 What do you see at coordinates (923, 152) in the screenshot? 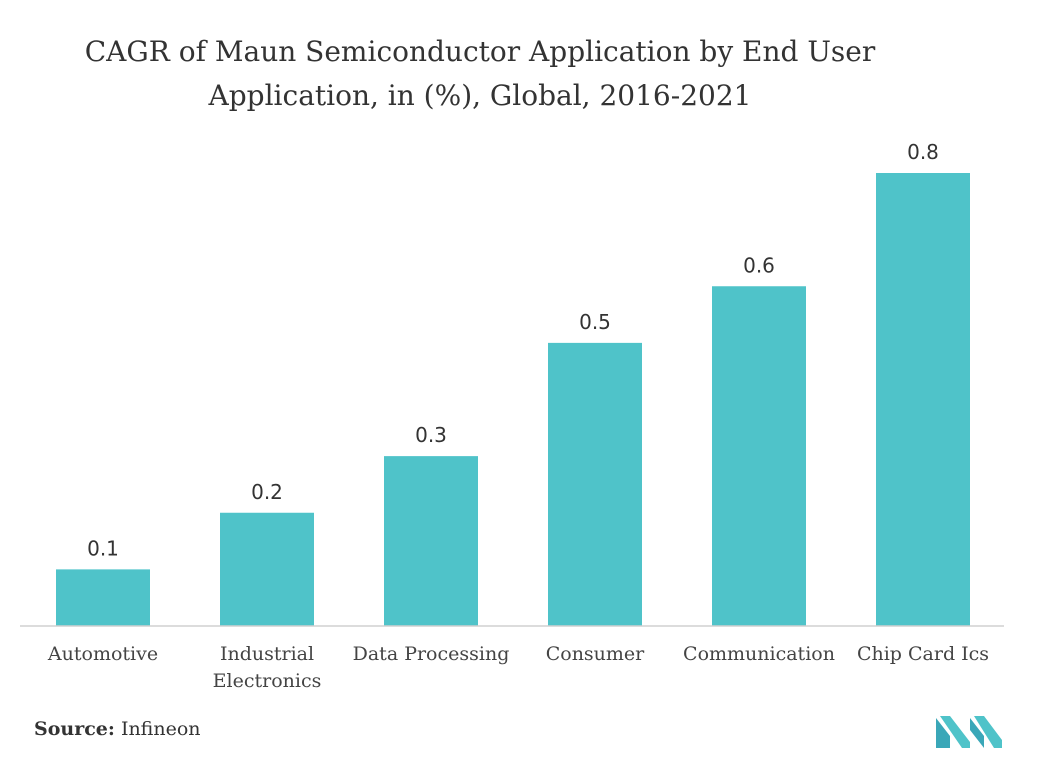
I see `data-label-5: 0.8` at bounding box center [923, 152].